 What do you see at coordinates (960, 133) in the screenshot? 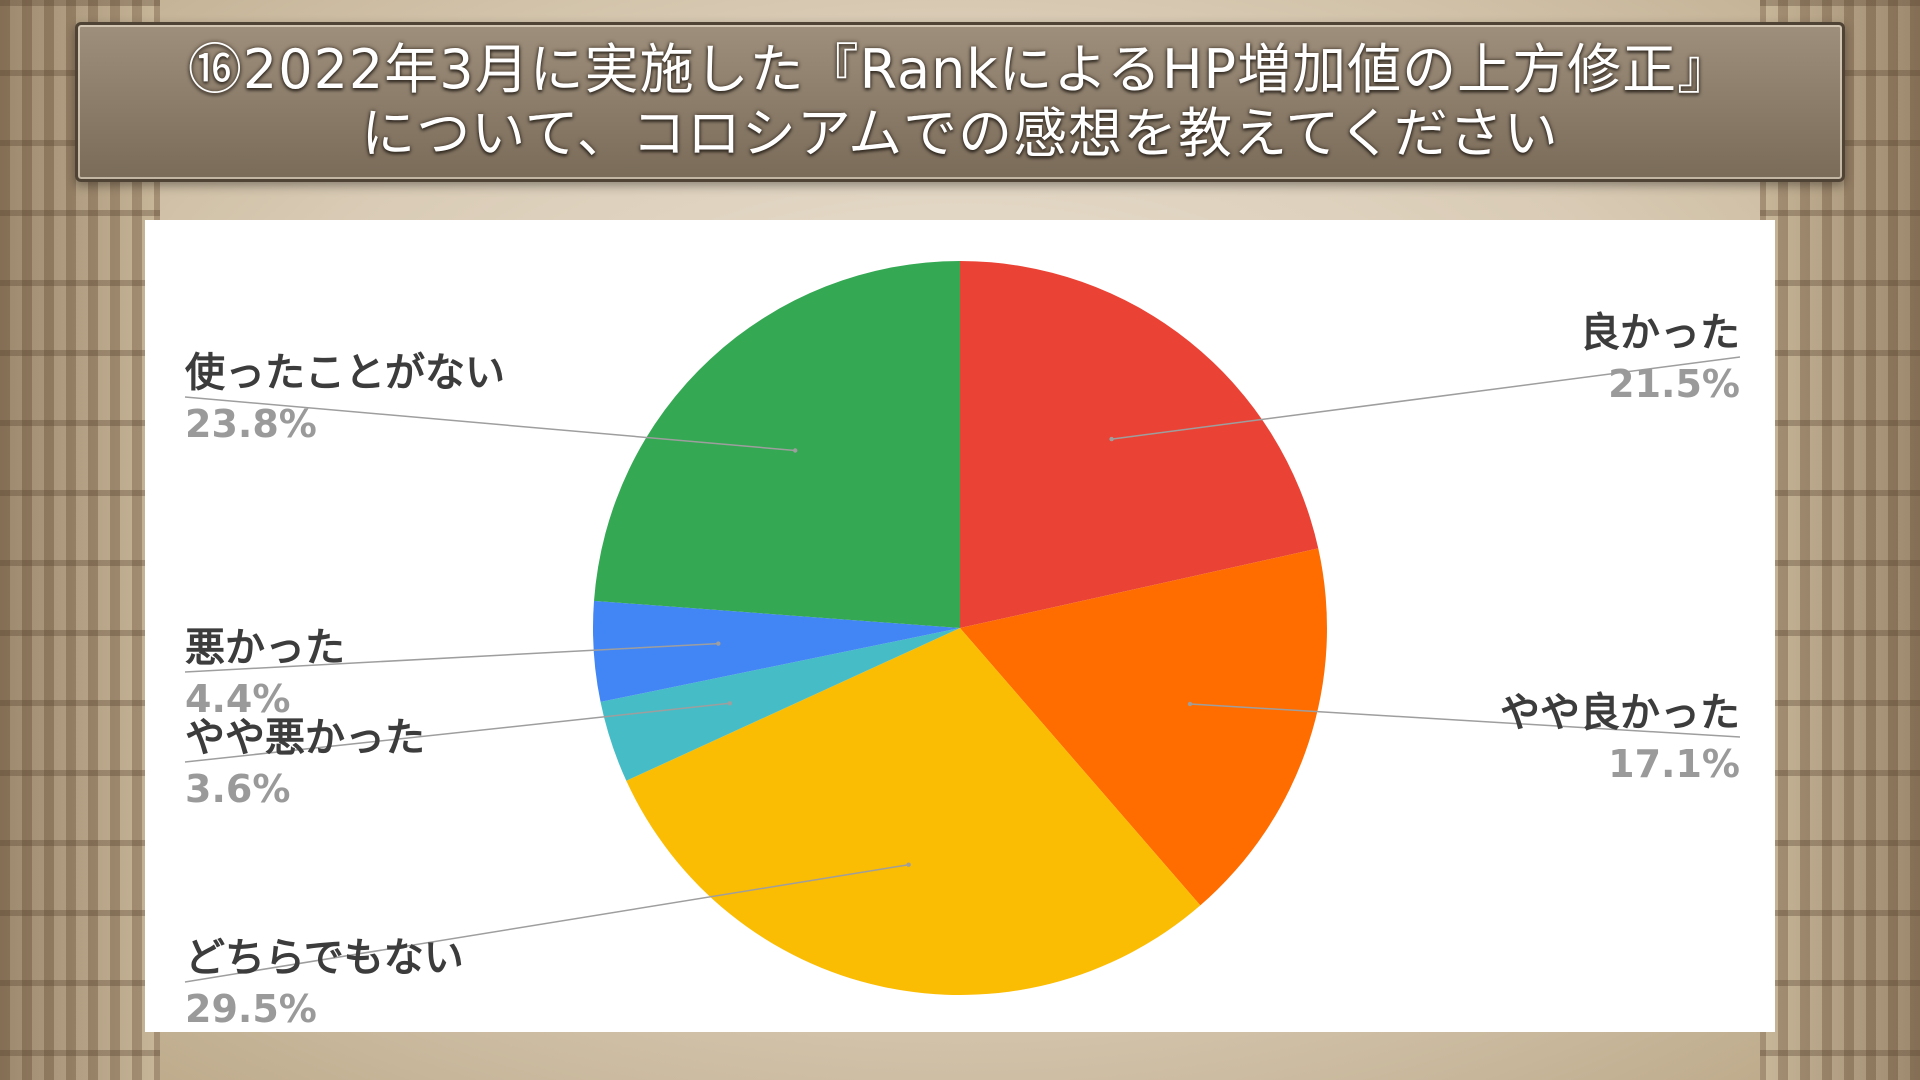
I see `title-line-2: について、コロシアムでの感想を教えてください` at bounding box center [960, 133].